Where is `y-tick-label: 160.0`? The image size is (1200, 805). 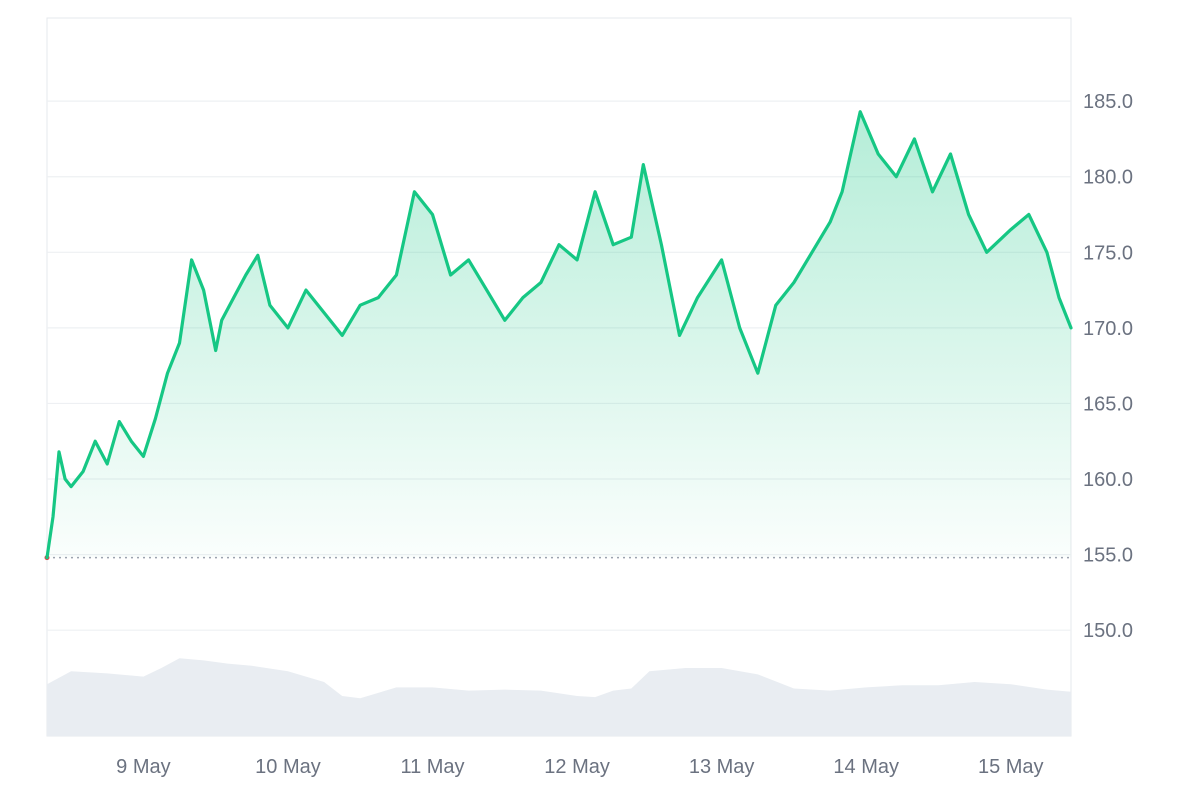 y-tick-label: 160.0 is located at coordinates (1108, 480).